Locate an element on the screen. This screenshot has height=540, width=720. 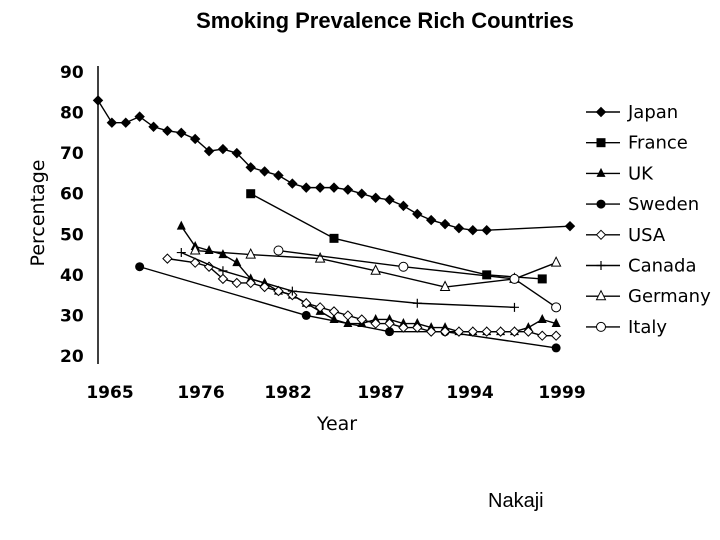
x-tick-label: 1999 is located at coordinates (561, 393).